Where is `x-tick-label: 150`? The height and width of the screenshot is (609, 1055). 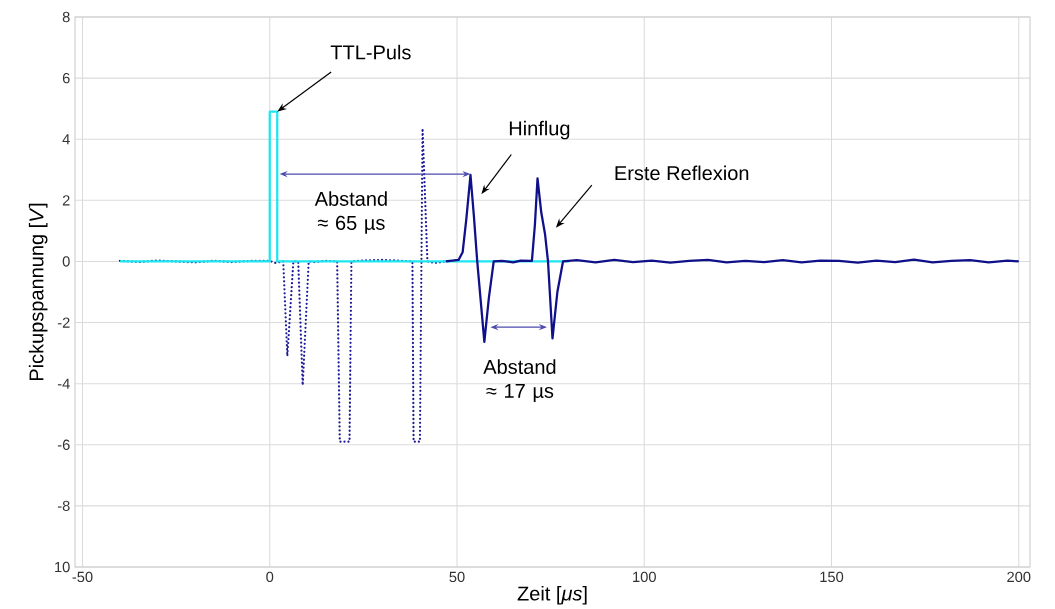
x-tick-label: 150 is located at coordinates (832, 577).